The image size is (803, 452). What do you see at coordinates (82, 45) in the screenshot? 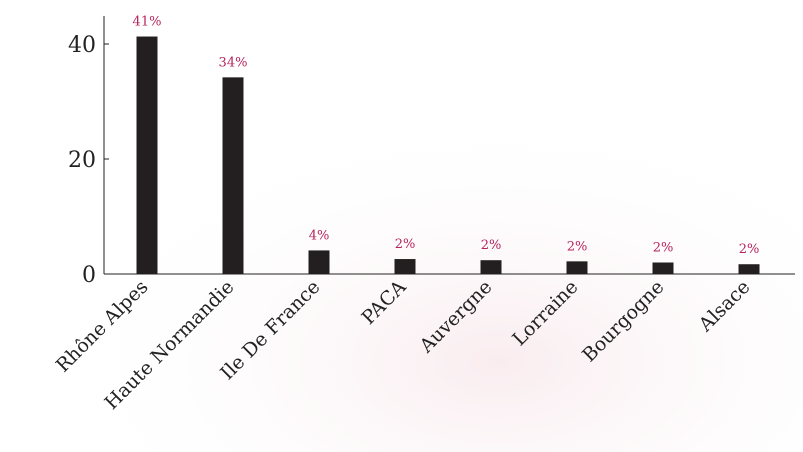
I see `y-tick-label: 40` at bounding box center [82, 45].